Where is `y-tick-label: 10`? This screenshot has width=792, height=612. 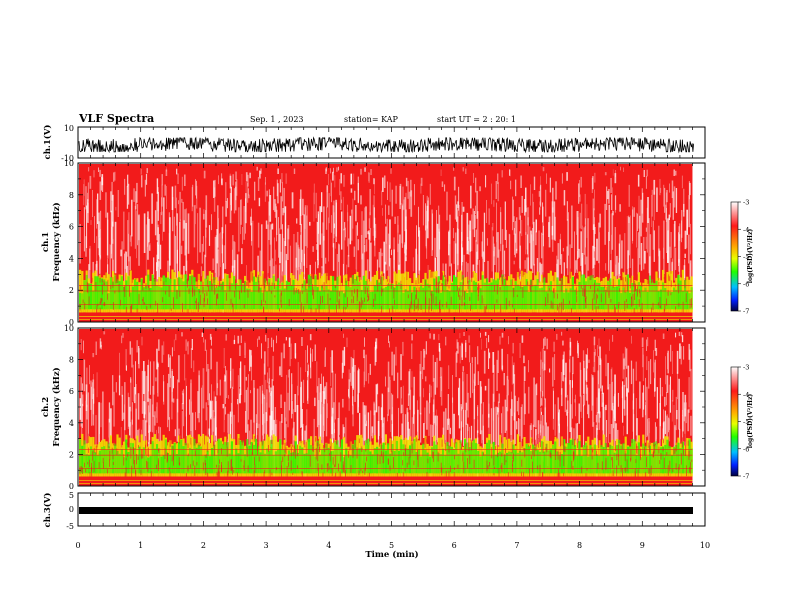
y-tick-label: 10 is located at coordinates (69, 328).